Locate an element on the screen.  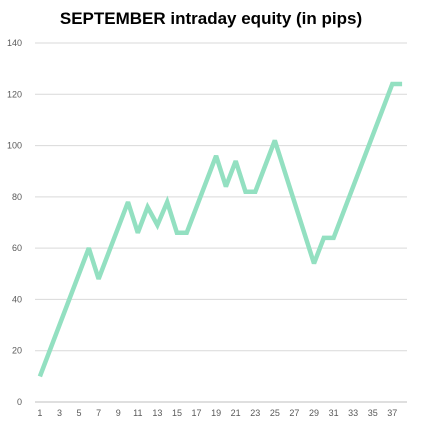
y-tick-label: 20 is located at coordinates (17, 351).